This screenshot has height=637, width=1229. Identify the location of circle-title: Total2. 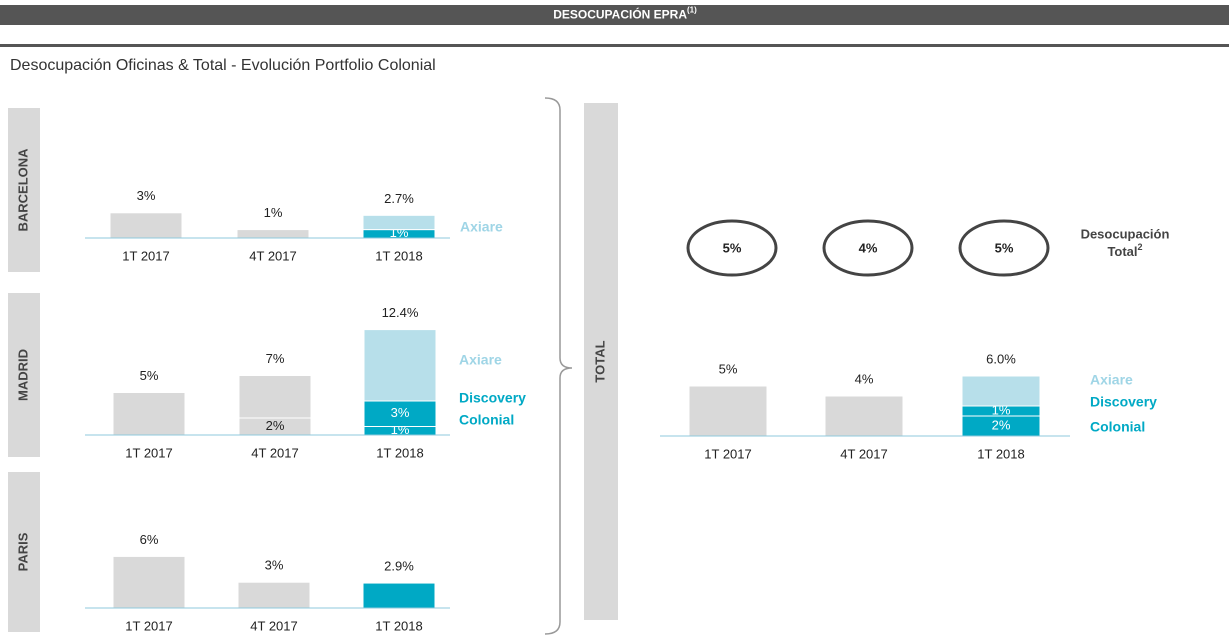
(1124, 250).